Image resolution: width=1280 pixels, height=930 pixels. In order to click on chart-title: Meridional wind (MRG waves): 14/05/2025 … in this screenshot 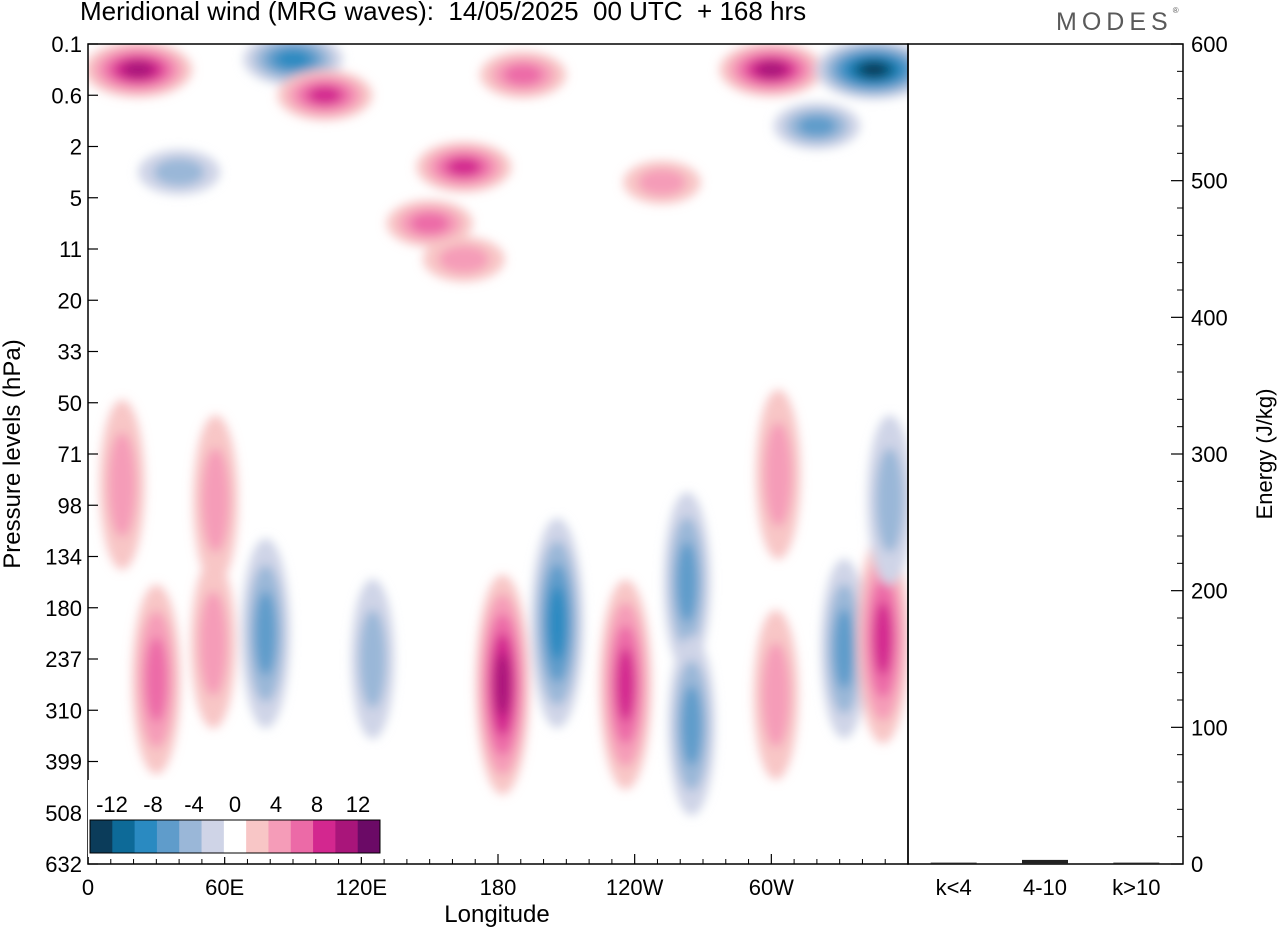, I will do `click(443, 13)`.